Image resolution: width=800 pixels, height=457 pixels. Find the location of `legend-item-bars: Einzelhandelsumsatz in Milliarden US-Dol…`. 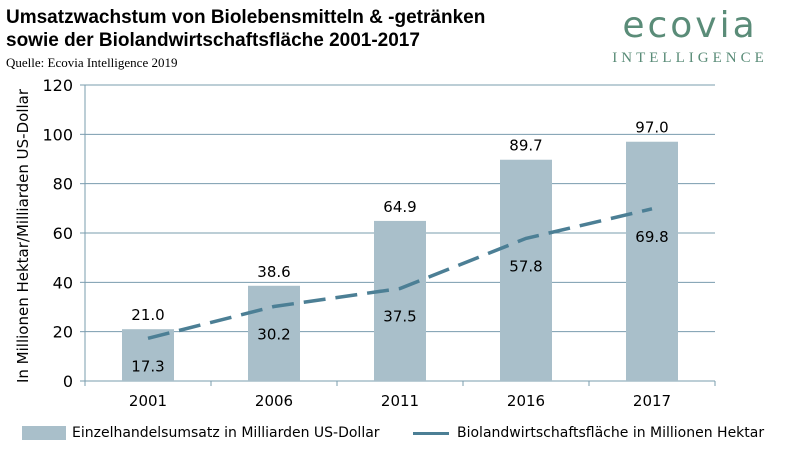

legend-item-bars: Einzelhandelsumsatz in Milliarden US-Dol… is located at coordinates (201, 433).